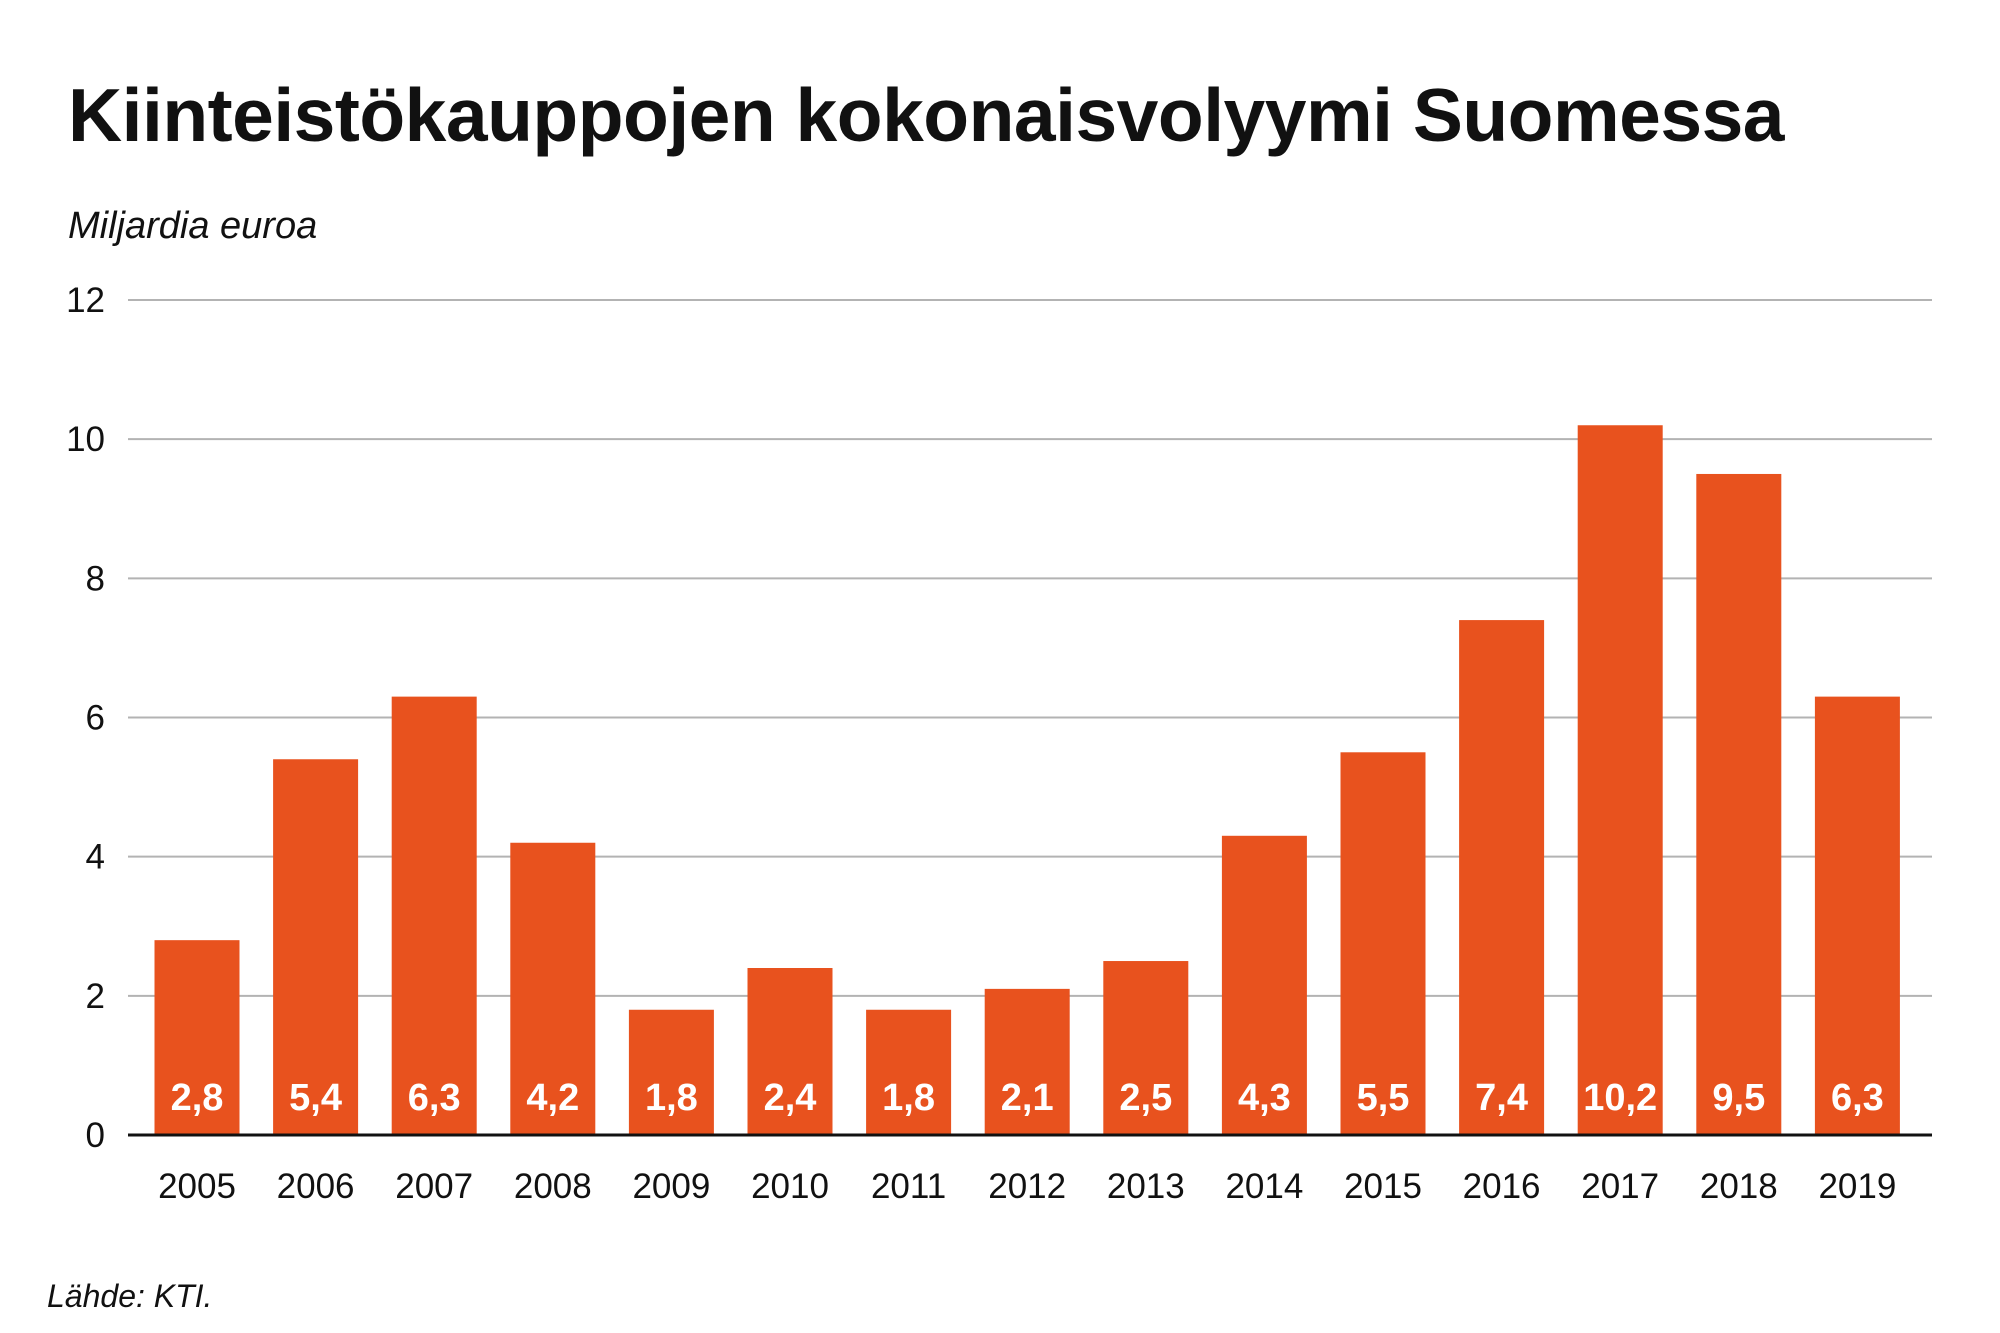  I want to click on data-label-2011: 1,8, so click(908, 1098).